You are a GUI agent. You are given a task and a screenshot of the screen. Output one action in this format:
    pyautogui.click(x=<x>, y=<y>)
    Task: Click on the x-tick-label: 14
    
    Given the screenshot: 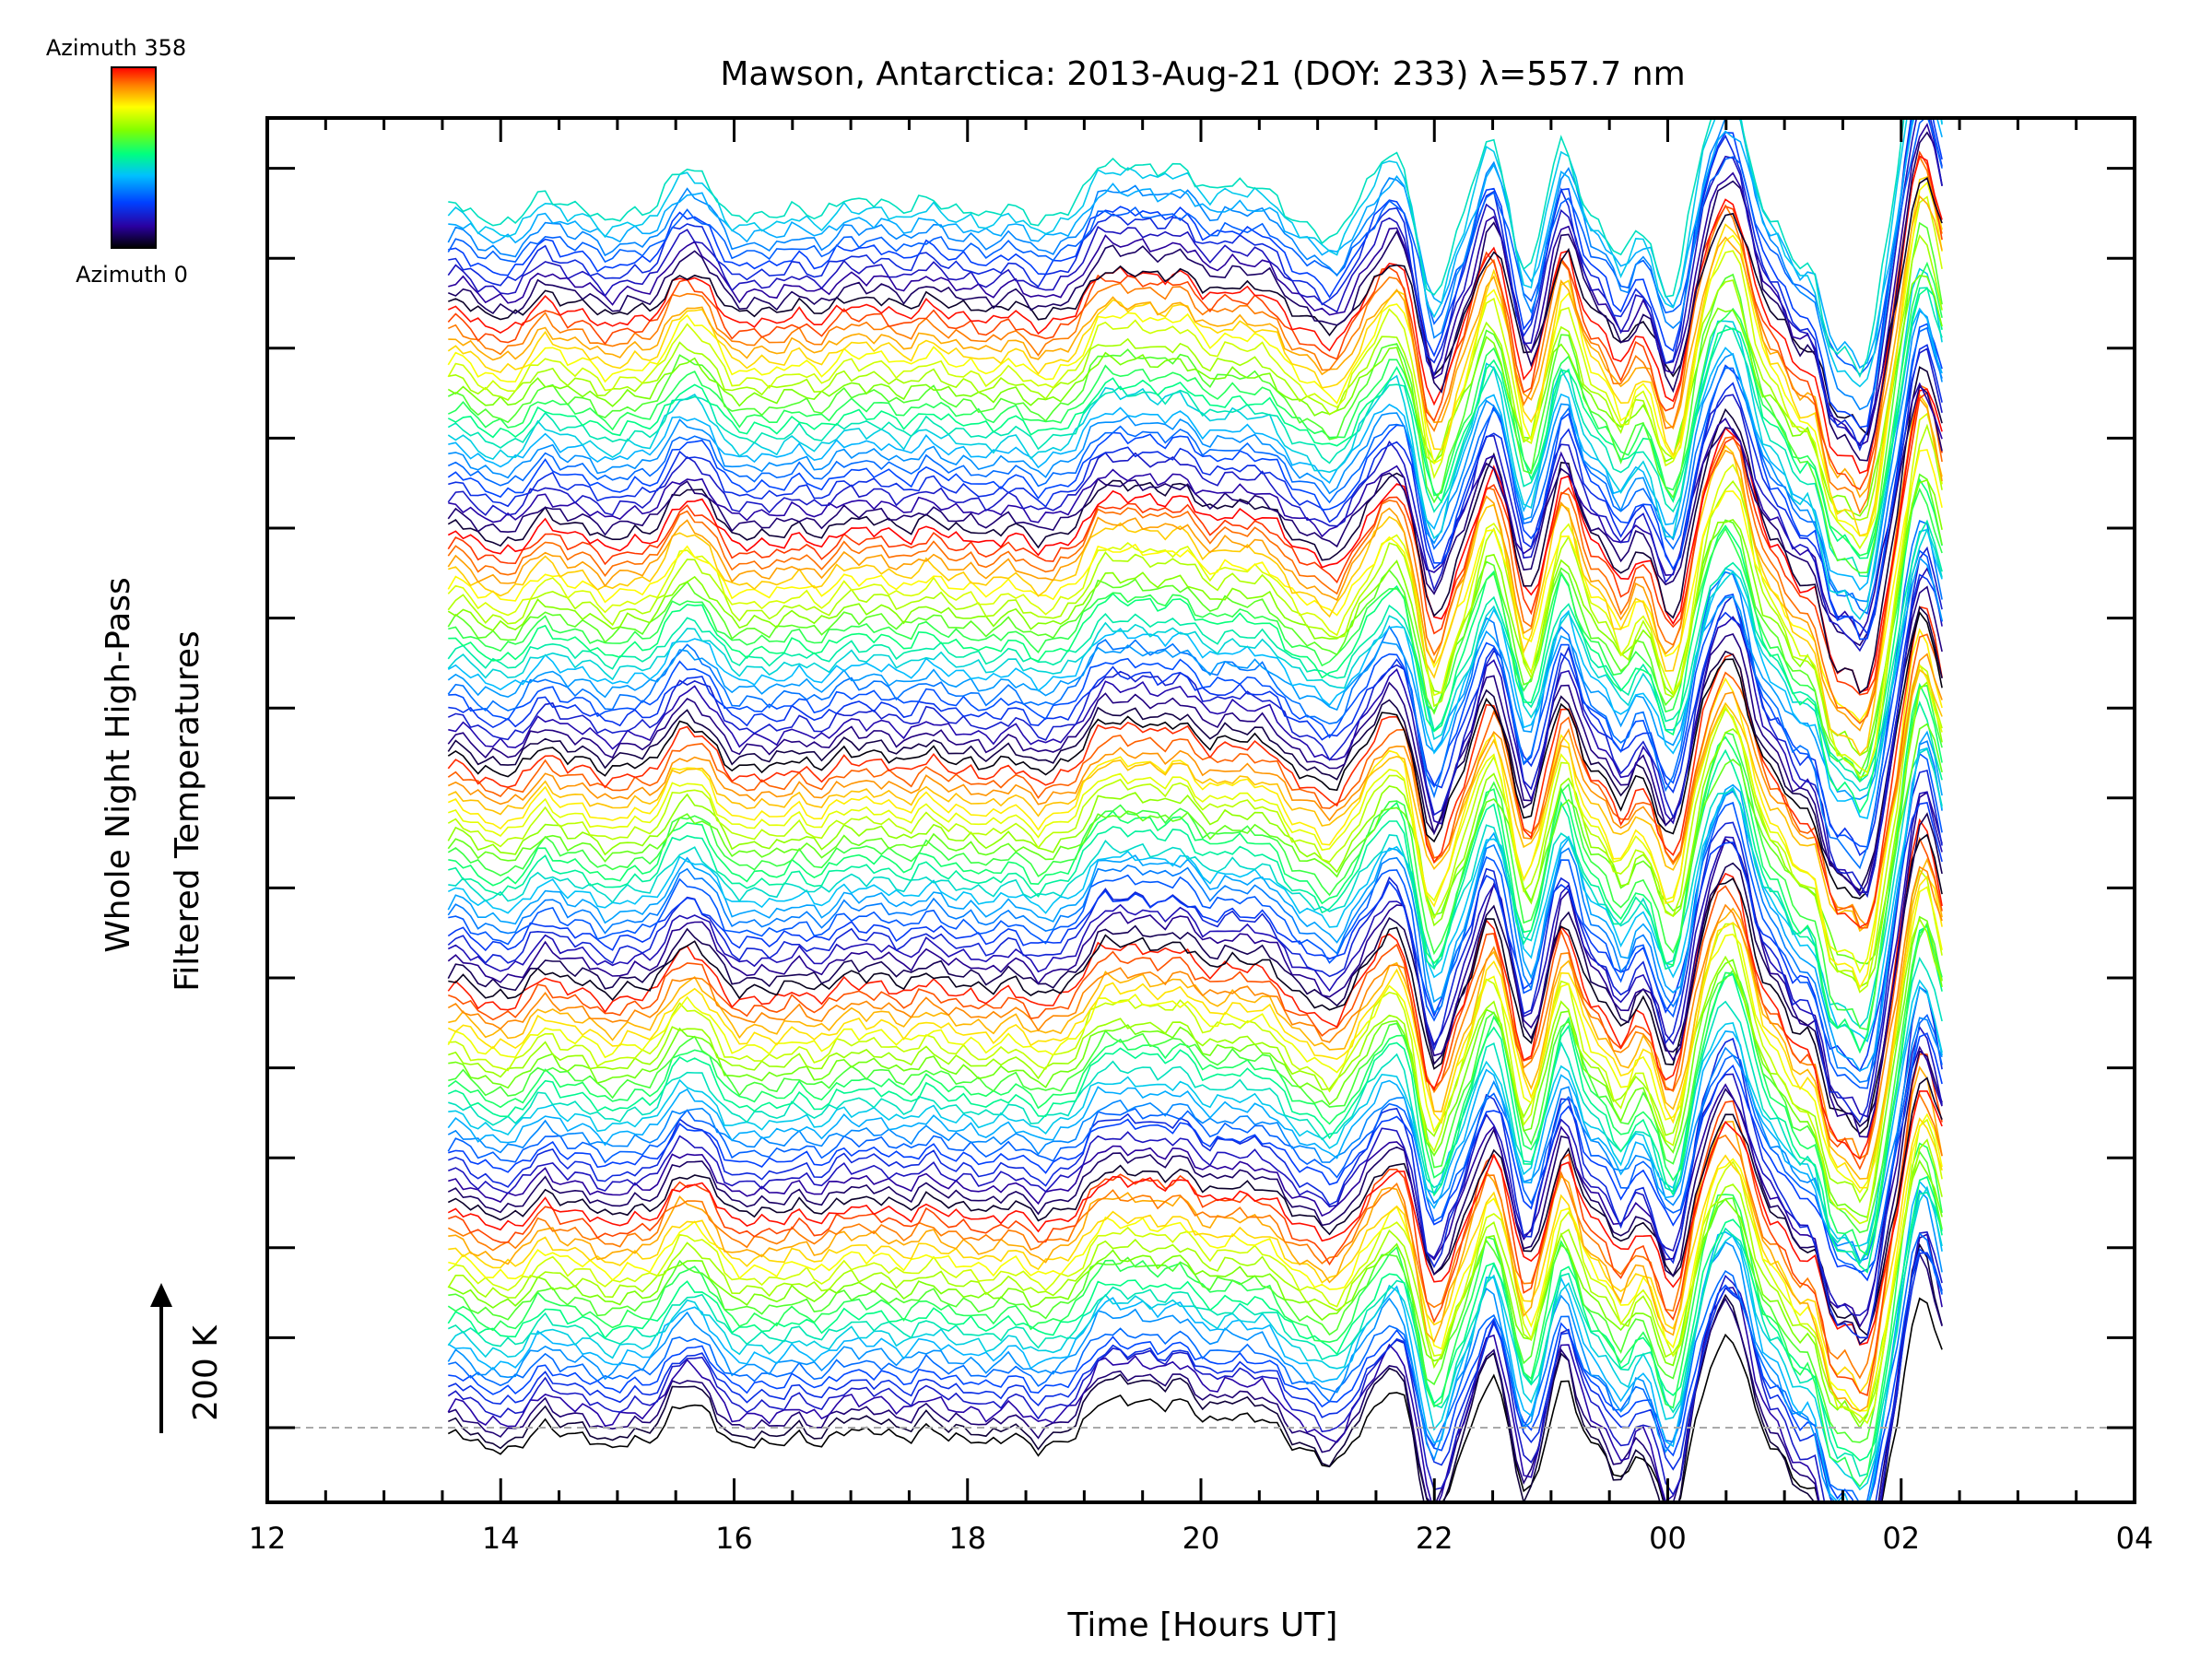 What is the action you would take?
    pyautogui.click(x=501, y=1538)
    